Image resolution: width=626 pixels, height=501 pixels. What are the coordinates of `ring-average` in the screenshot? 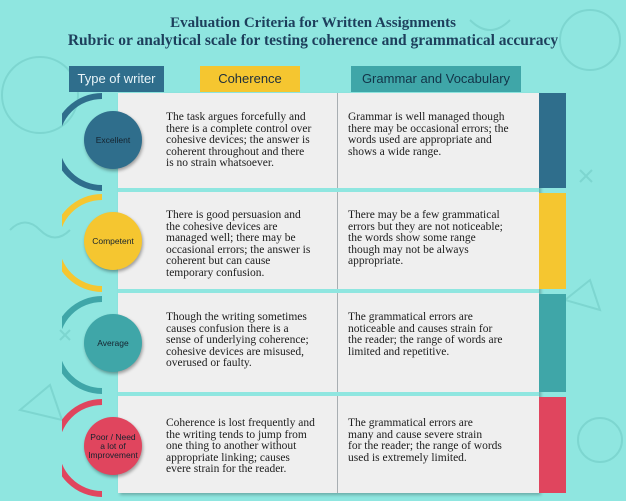 It's located at (82, 345).